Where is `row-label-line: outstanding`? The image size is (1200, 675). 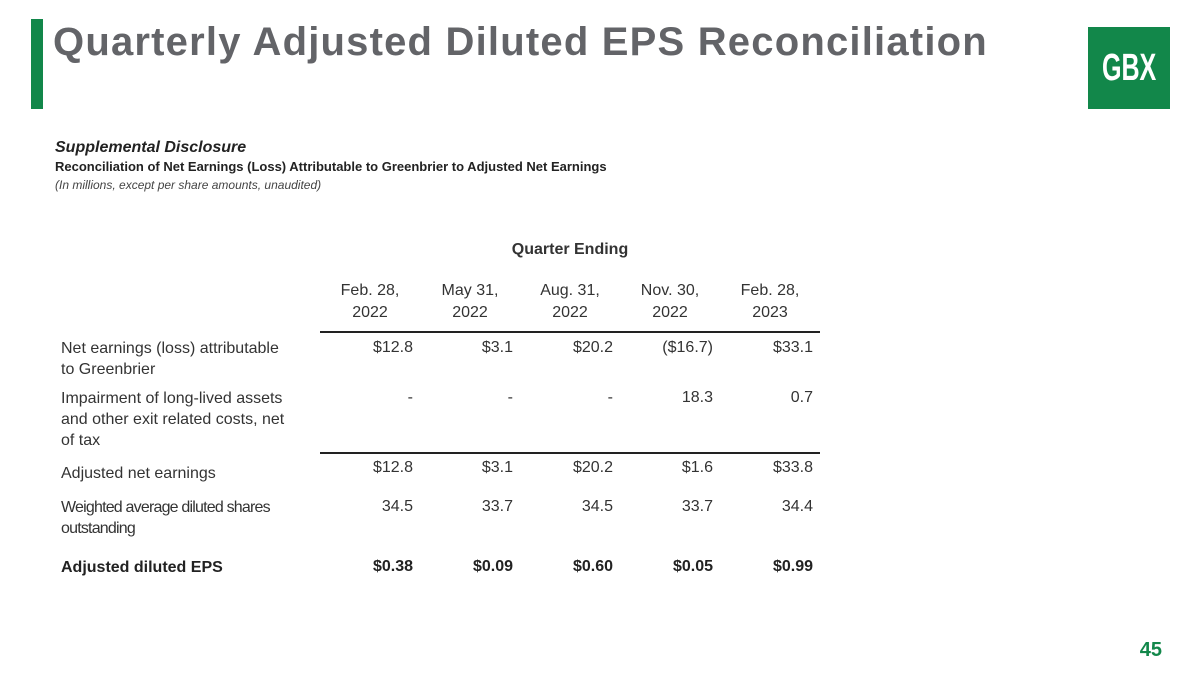 row-label-line: outstanding is located at coordinates (98, 528).